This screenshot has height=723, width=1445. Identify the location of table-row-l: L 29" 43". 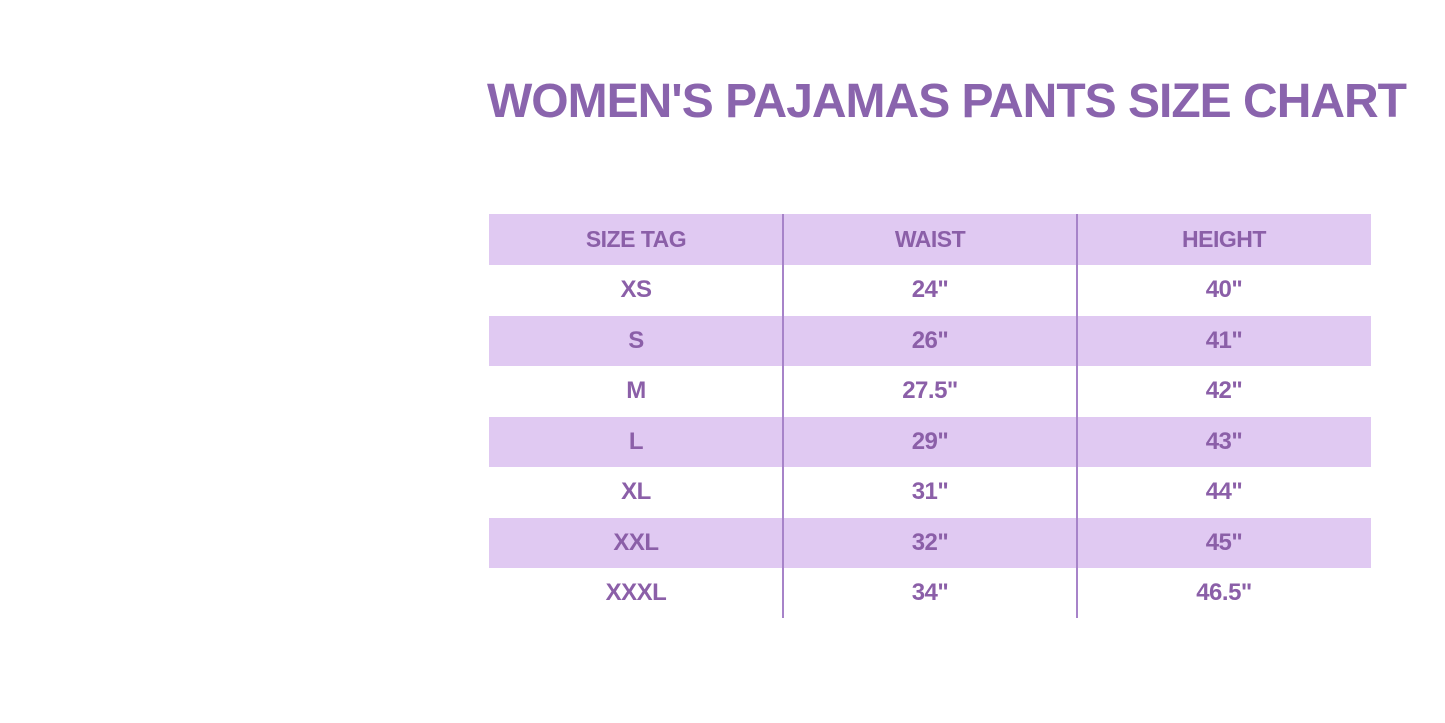
(930, 441).